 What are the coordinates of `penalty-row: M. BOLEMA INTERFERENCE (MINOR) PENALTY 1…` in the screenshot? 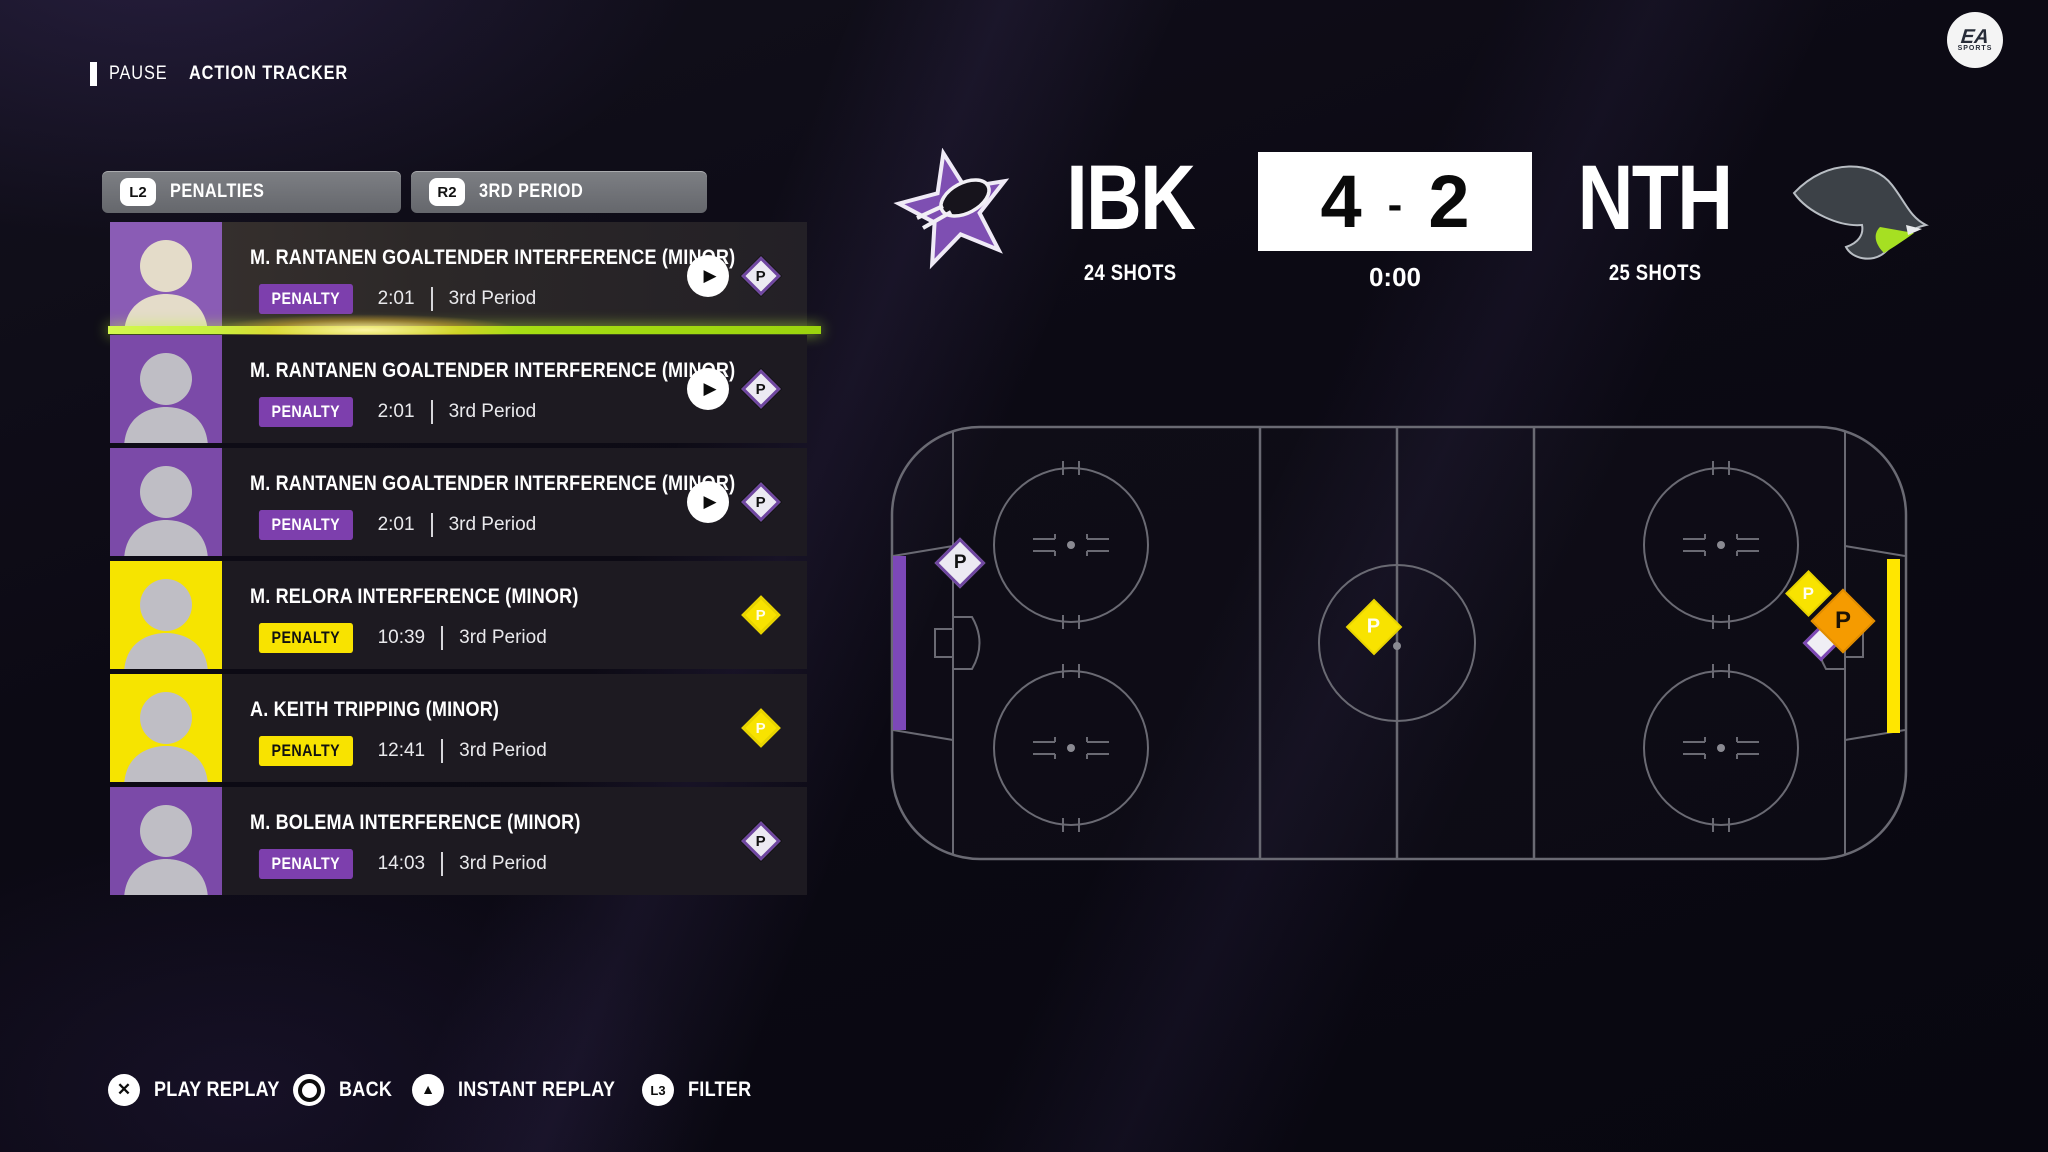 It's located at (458, 841).